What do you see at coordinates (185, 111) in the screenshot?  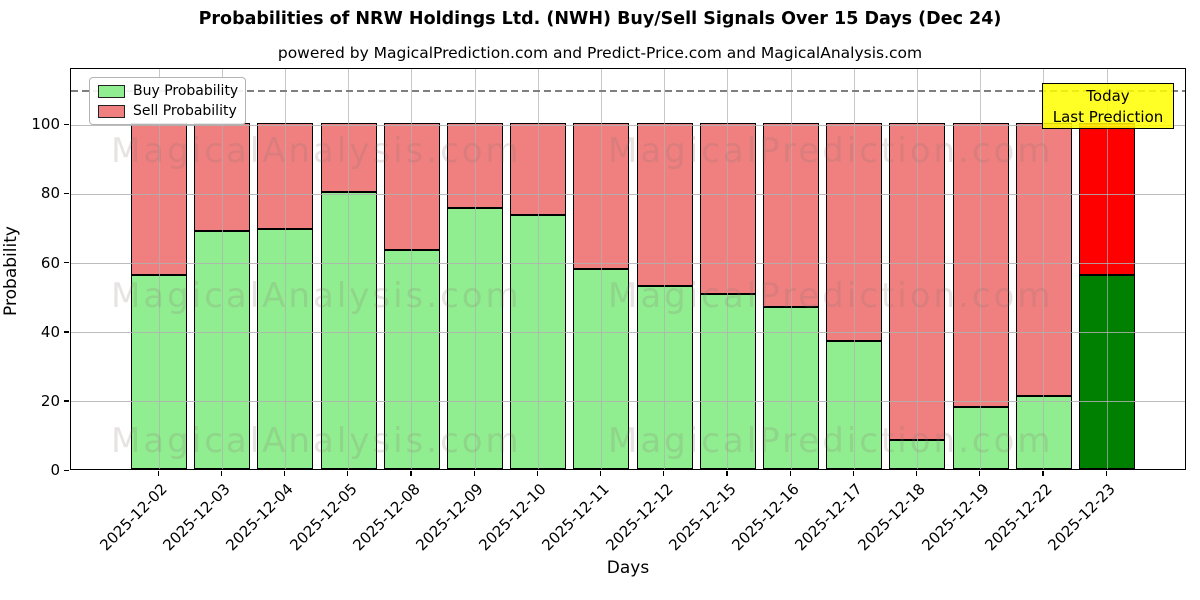 I see `legend-label-sell: Sell Probability` at bounding box center [185, 111].